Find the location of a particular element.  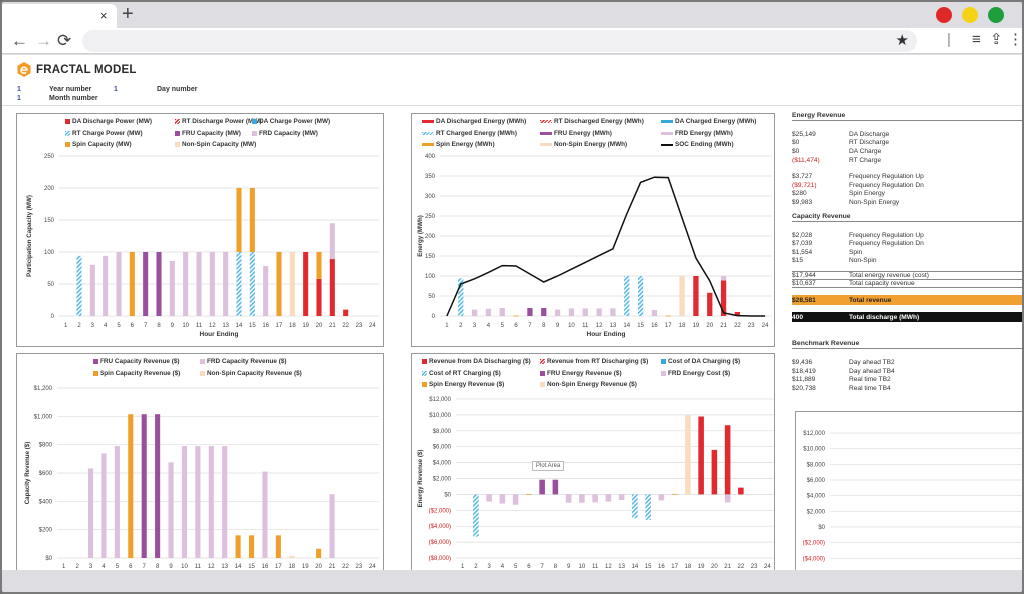

legend-item-spin-capacity: Spin Capacity (MW) is located at coordinates (98, 144).